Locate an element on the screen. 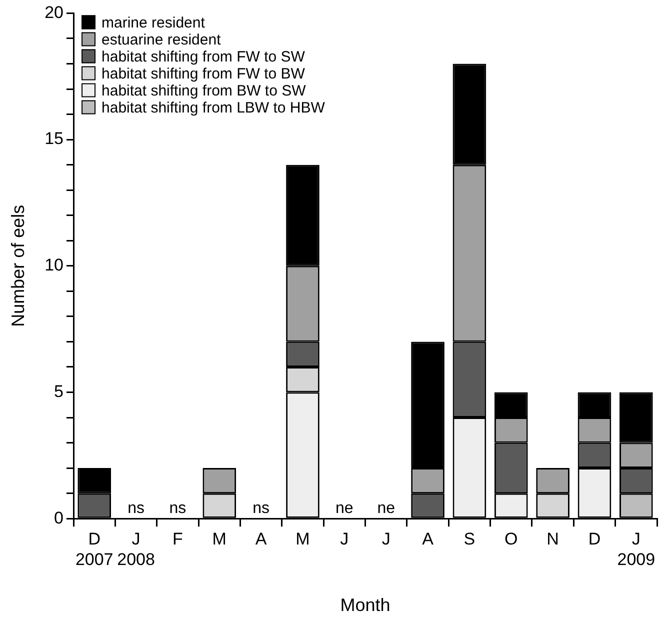  x-tick-label: N is located at coordinates (552, 538).